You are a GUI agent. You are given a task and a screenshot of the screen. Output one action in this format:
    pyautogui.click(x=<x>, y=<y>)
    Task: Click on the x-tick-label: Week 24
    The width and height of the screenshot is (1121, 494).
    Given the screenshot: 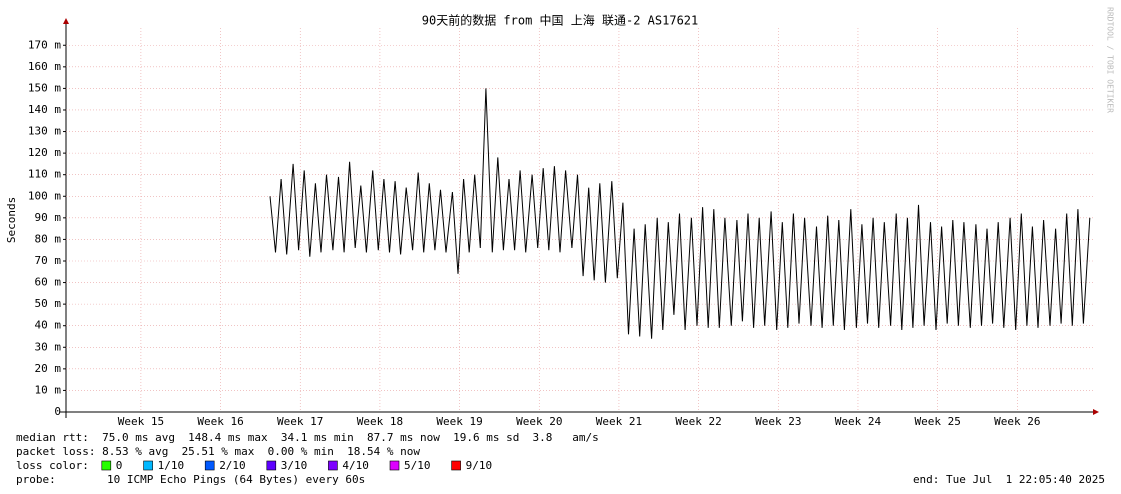 What is the action you would take?
    pyautogui.click(x=858, y=421)
    